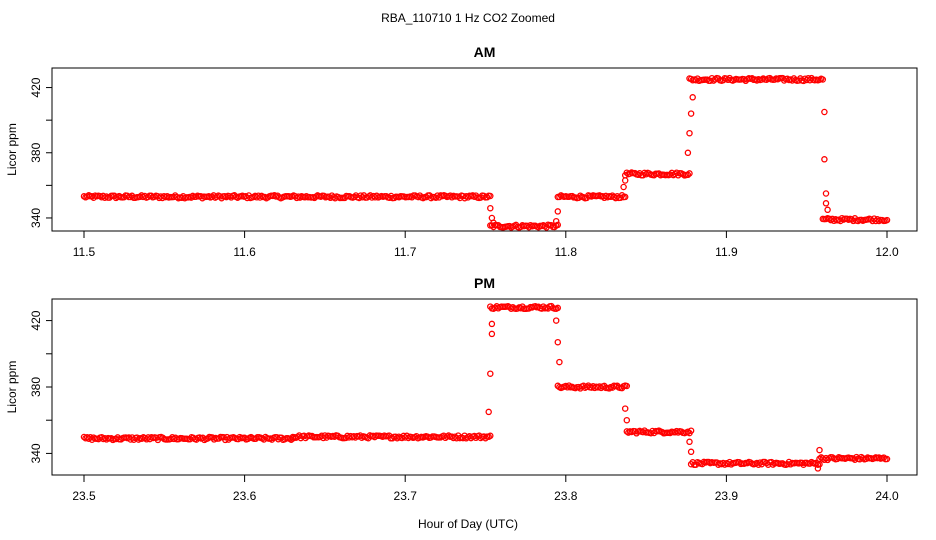  Describe the element at coordinates (484, 283) in the screenshot. I see `panel-title: PM` at that location.